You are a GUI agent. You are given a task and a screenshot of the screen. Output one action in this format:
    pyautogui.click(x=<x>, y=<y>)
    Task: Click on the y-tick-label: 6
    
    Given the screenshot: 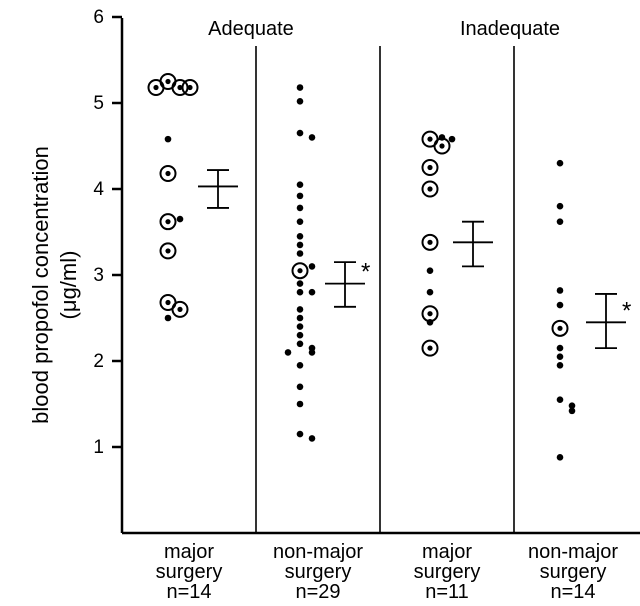 What is the action you would take?
    pyautogui.click(x=98, y=17)
    